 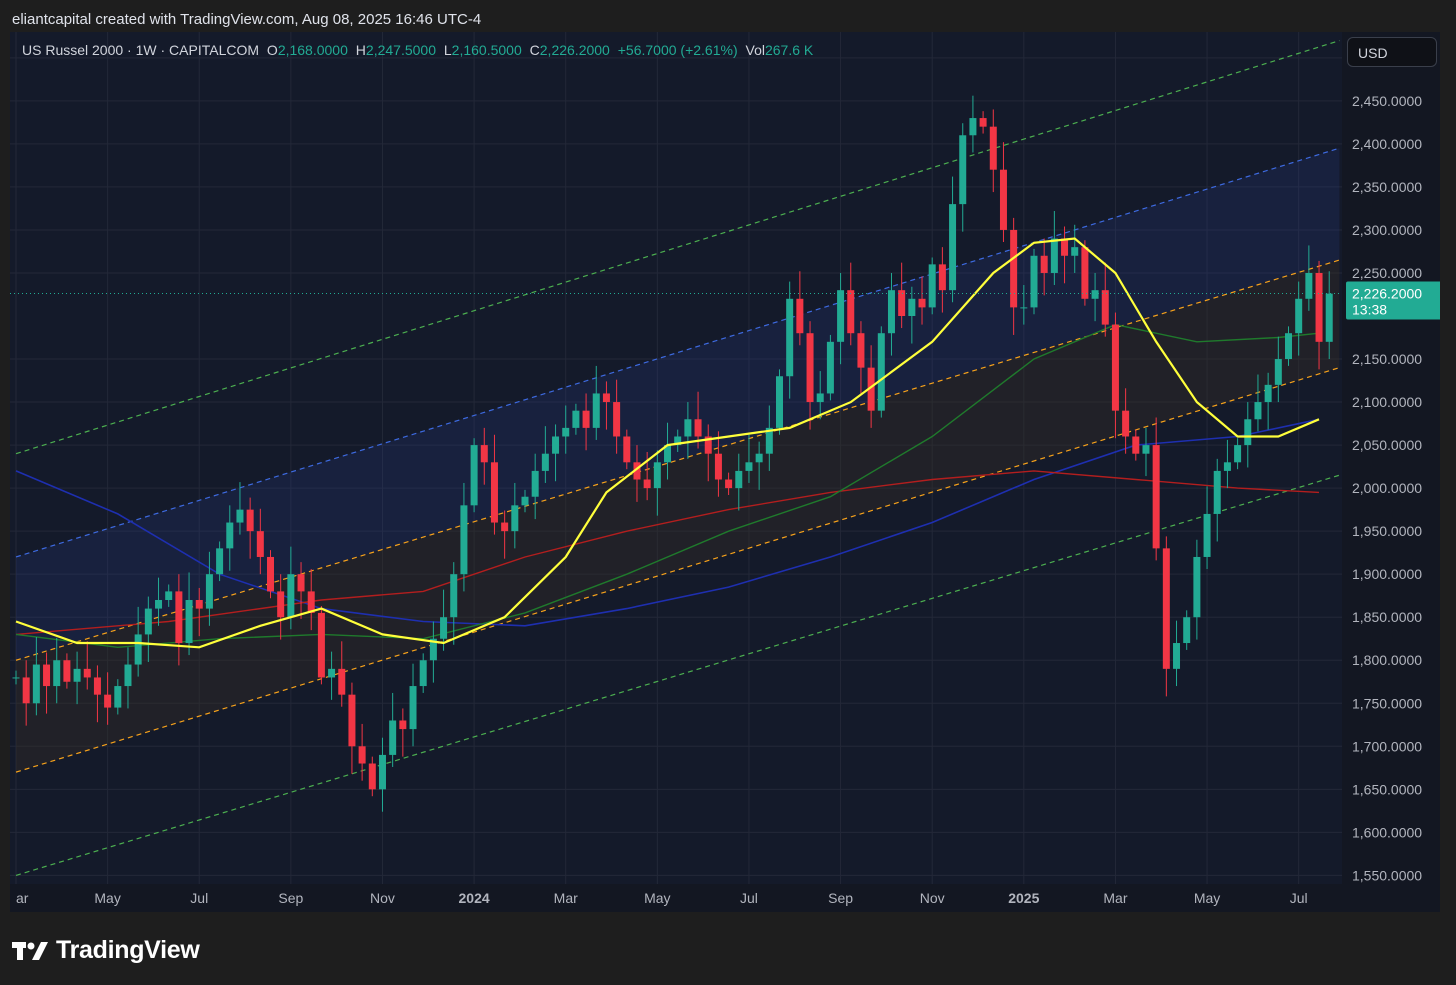 What do you see at coordinates (1392, 52) in the screenshot?
I see `currency-button: USD` at bounding box center [1392, 52].